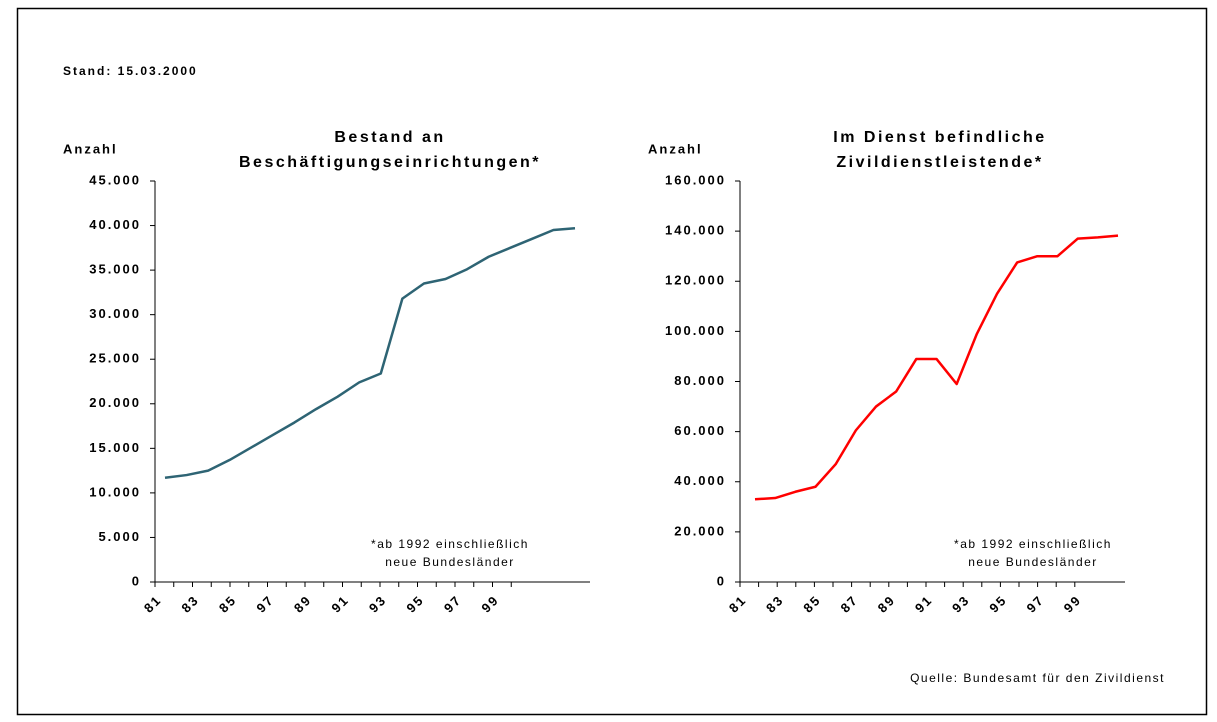 This screenshot has height=722, width=1217. I want to click on y-tick-label: 100.000, so click(695, 330).